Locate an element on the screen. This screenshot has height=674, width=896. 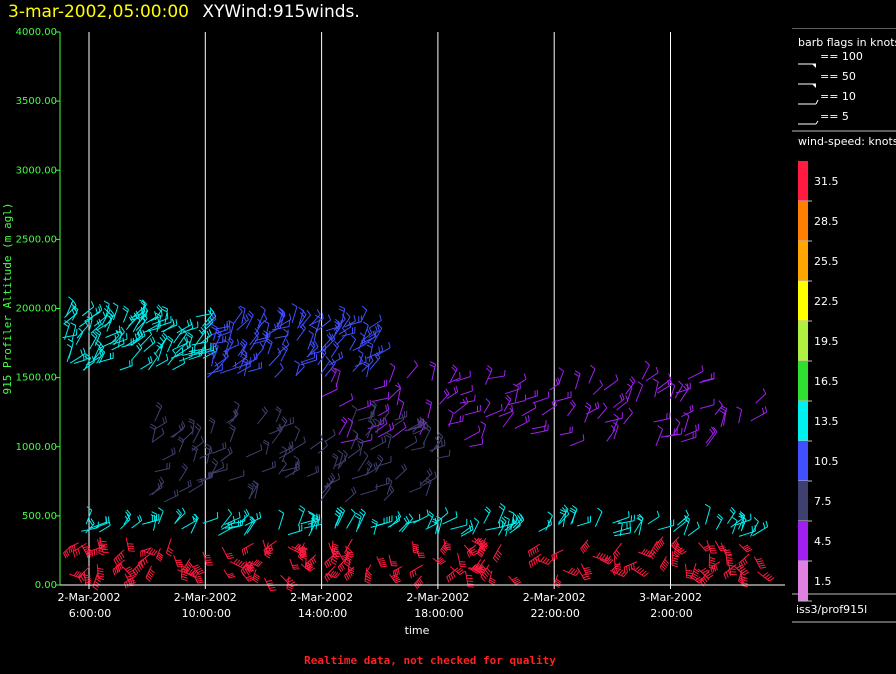
x-tick-time: 6:00:00 is located at coordinates (90, 613).